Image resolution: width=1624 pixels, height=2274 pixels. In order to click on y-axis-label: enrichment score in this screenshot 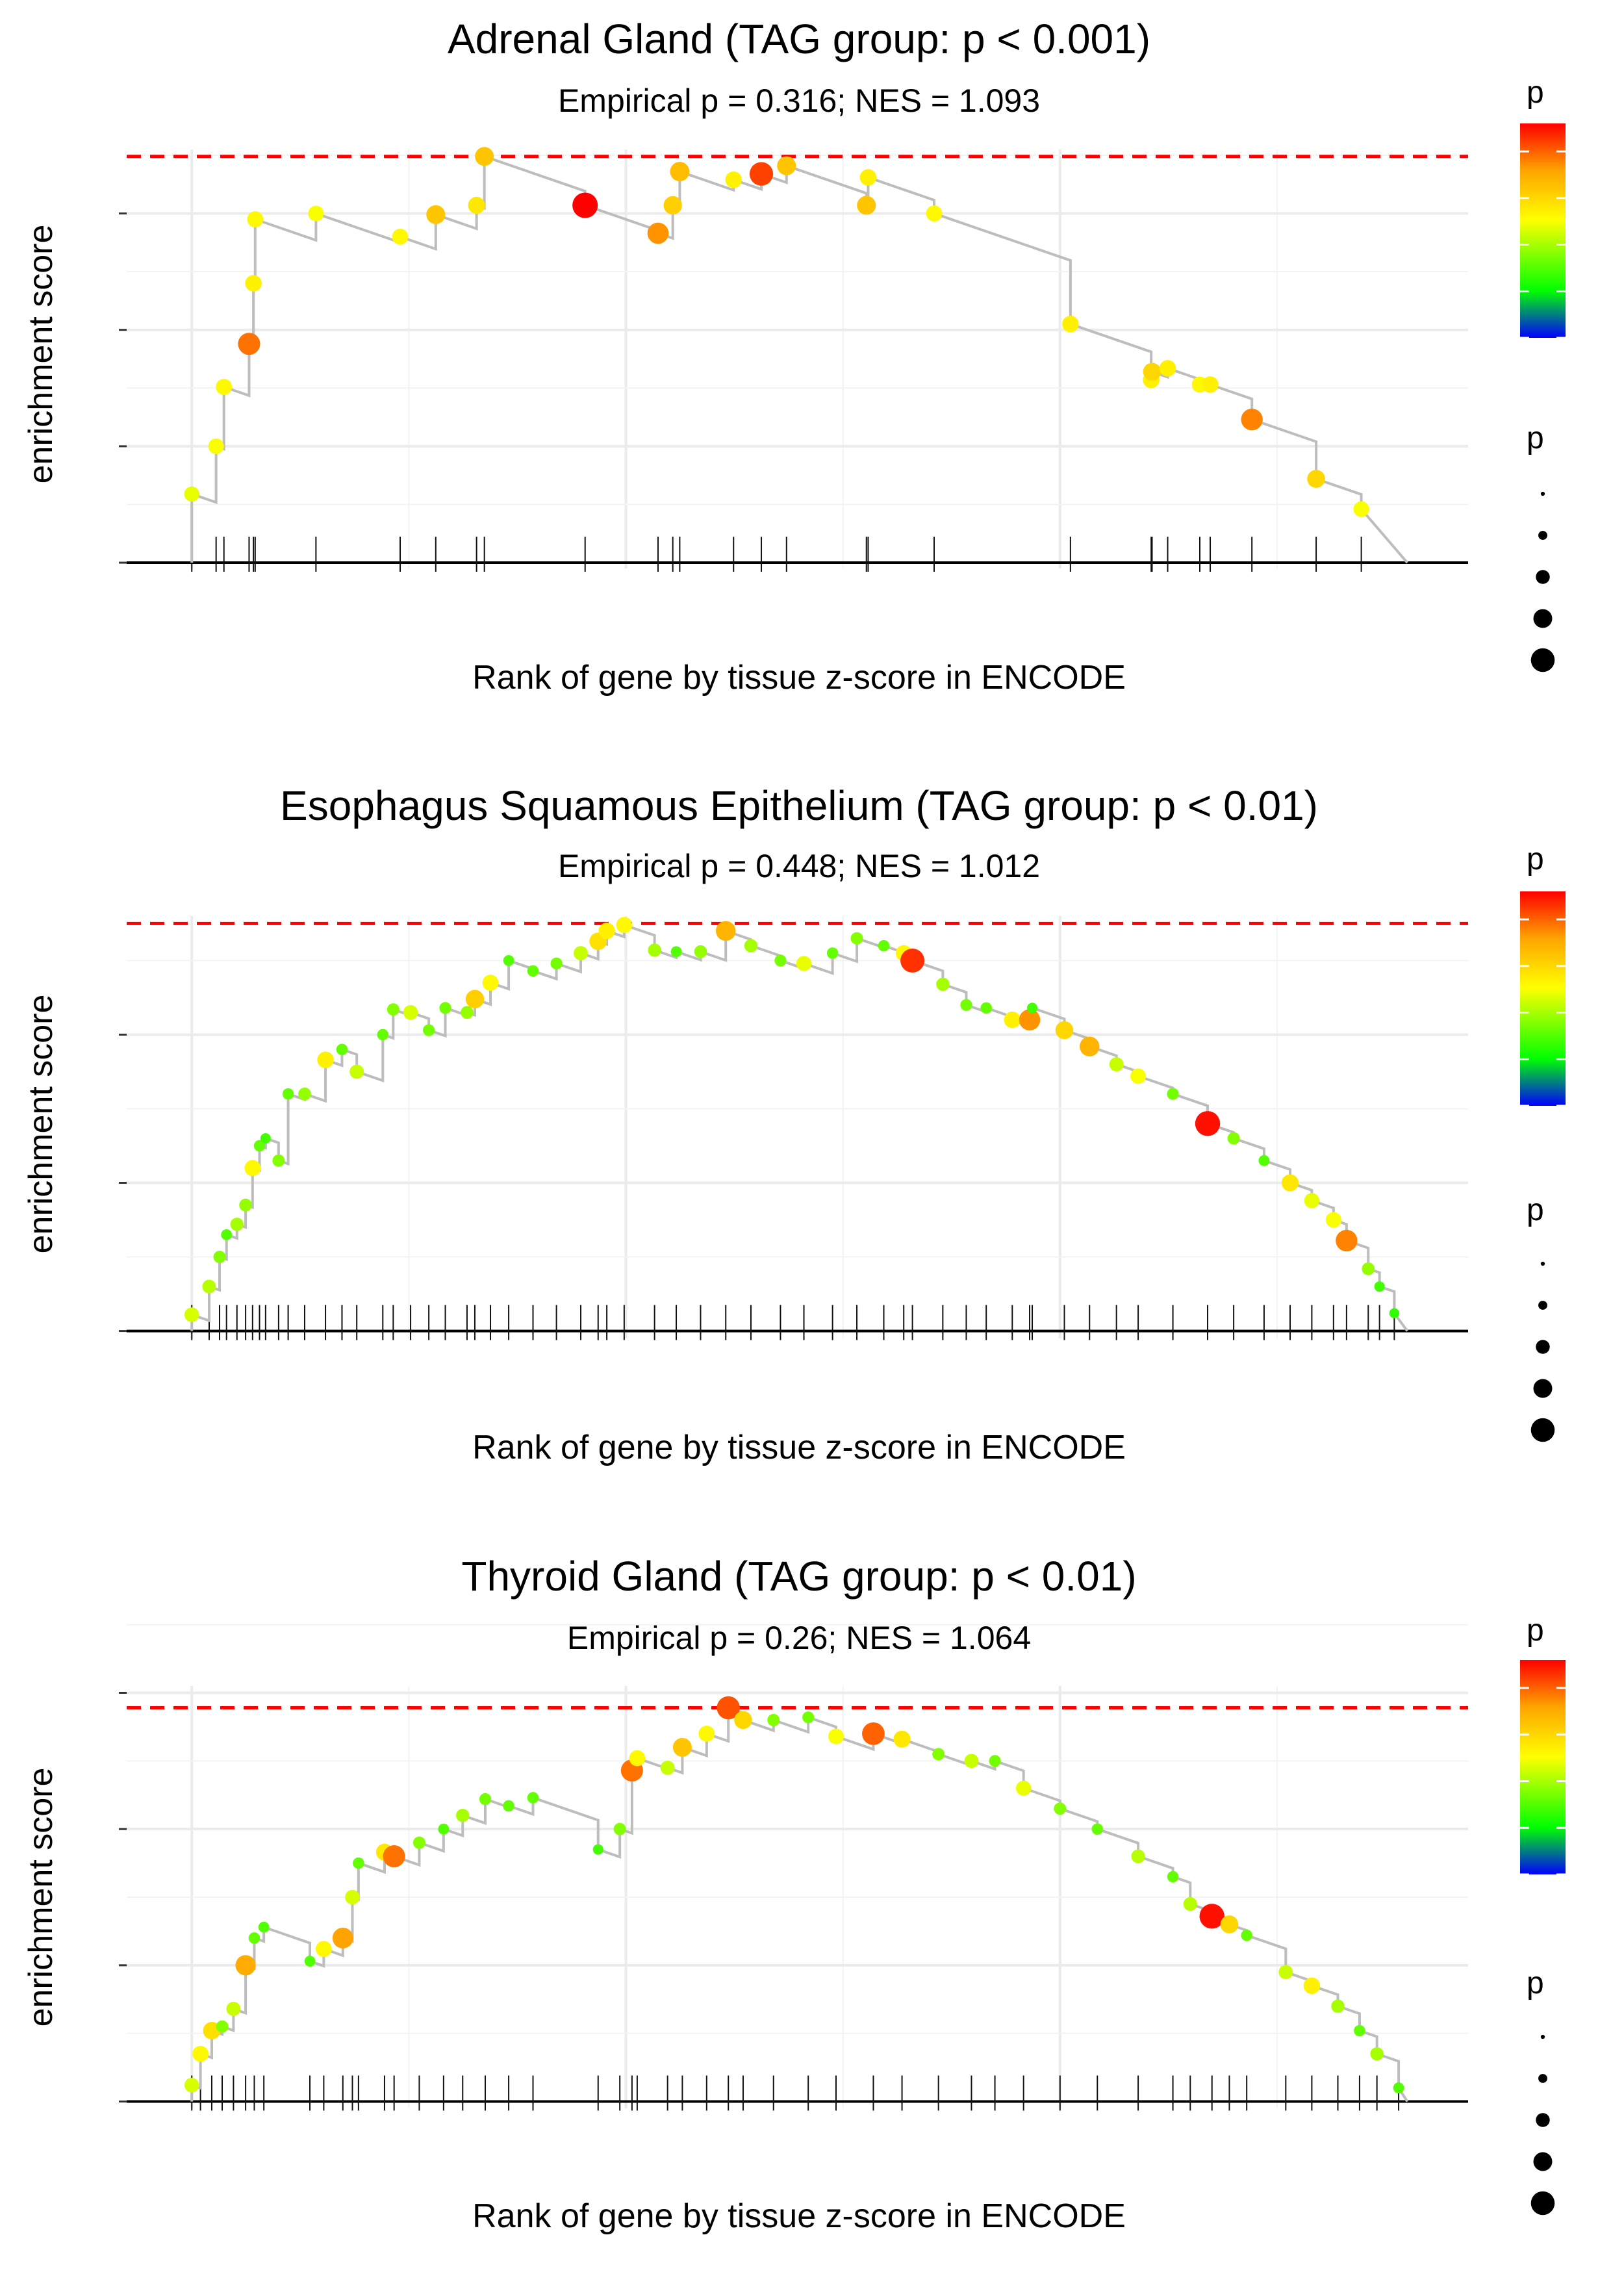, I will do `click(41, 1124)`.